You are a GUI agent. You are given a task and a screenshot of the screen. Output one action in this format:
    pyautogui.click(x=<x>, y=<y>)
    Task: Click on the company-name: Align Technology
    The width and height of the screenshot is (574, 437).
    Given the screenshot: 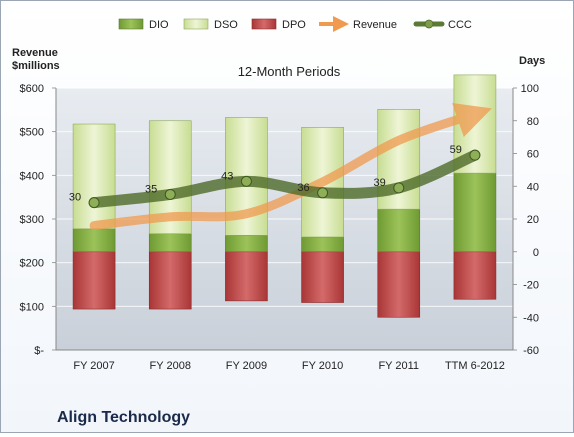 What is the action you would take?
    pyautogui.click(x=123, y=417)
    